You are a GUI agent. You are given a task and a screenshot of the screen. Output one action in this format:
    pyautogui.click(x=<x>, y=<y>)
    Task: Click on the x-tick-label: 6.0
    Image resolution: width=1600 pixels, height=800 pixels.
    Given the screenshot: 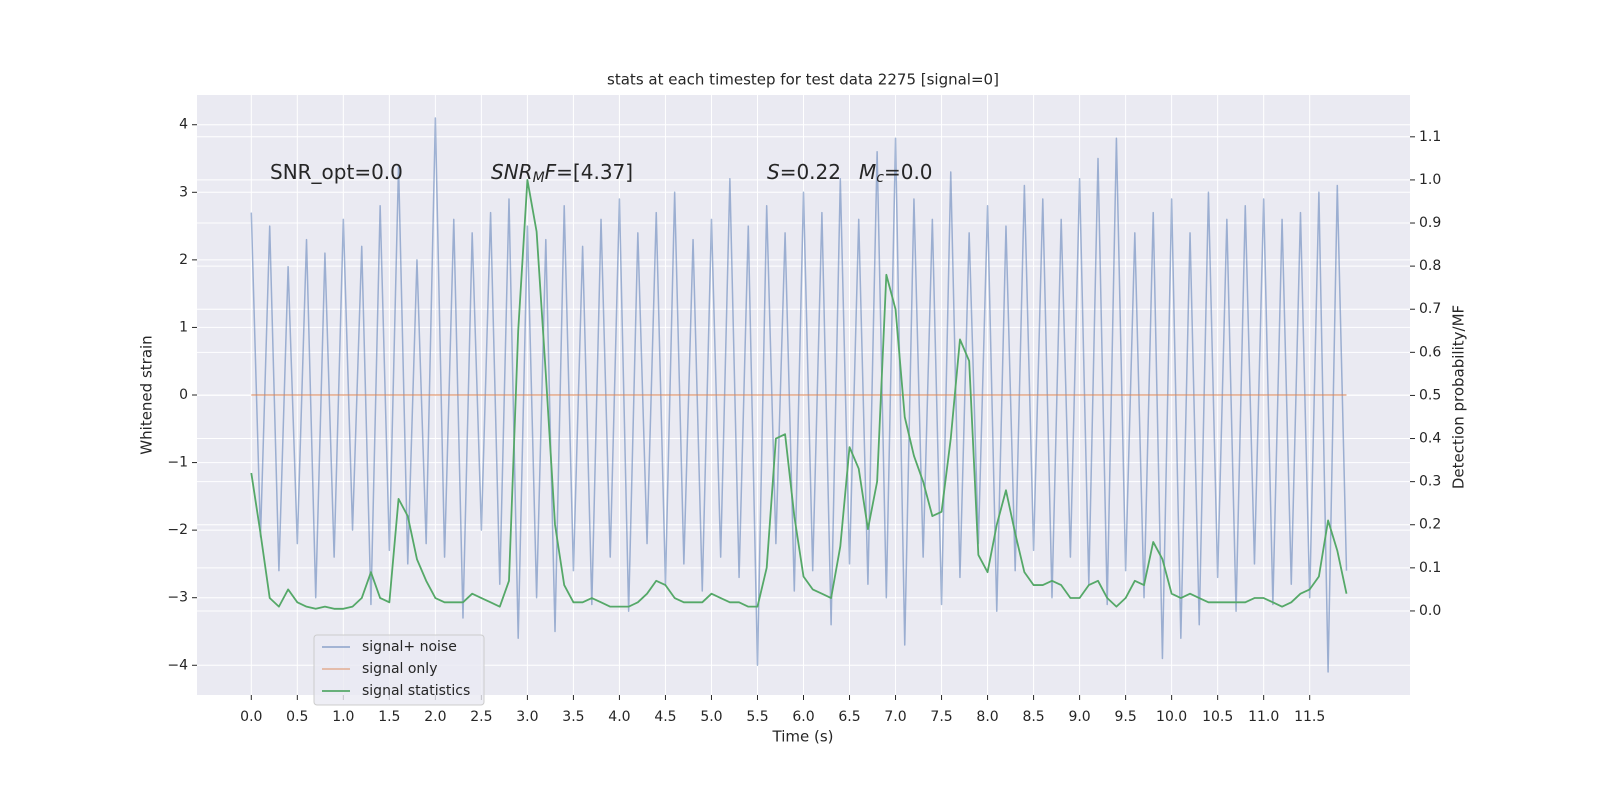 What is the action you would take?
    pyautogui.click(x=803, y=717)
    